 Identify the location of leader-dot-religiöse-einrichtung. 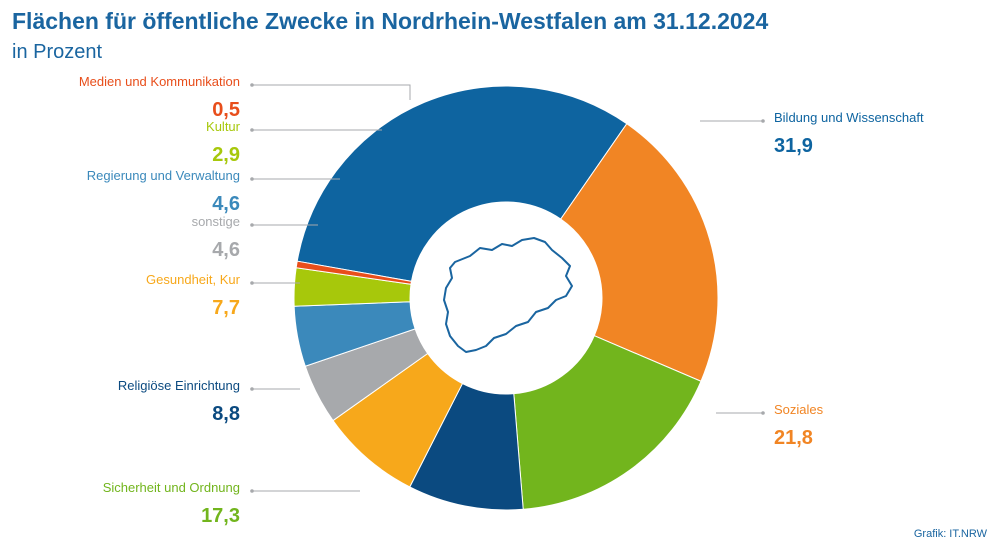
(252, 389).